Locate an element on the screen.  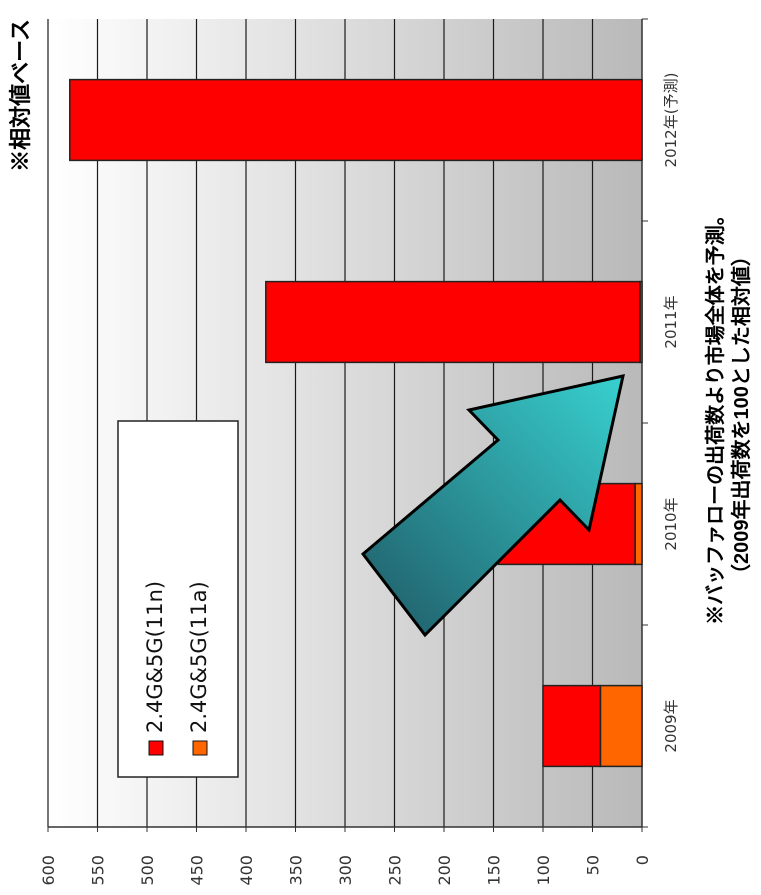
legend-label: 2.4G&5G(11a) is located at coordinates (199, 657).